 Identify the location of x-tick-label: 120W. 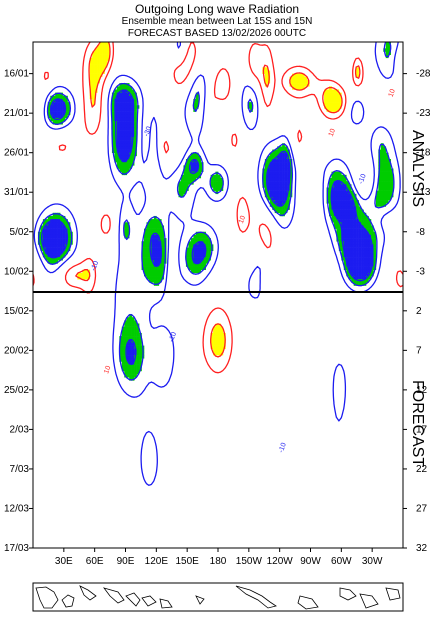
(280, 561).